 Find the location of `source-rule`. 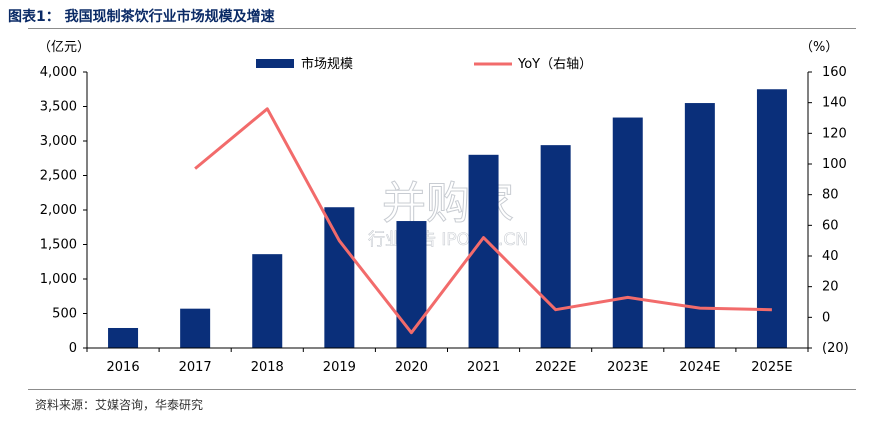

source-rule is located at coordinates (442, 389).